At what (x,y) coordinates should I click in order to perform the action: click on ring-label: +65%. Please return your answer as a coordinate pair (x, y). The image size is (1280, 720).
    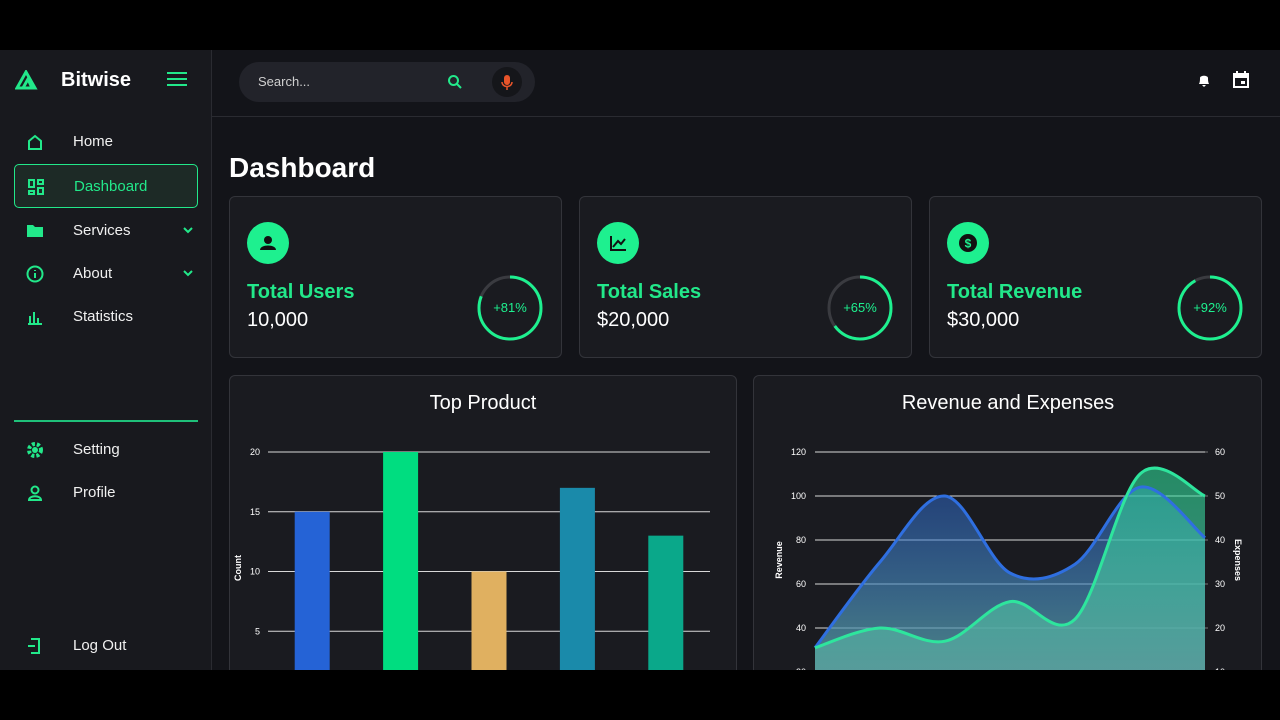
    Looking at the image, I should click on (860, 307).